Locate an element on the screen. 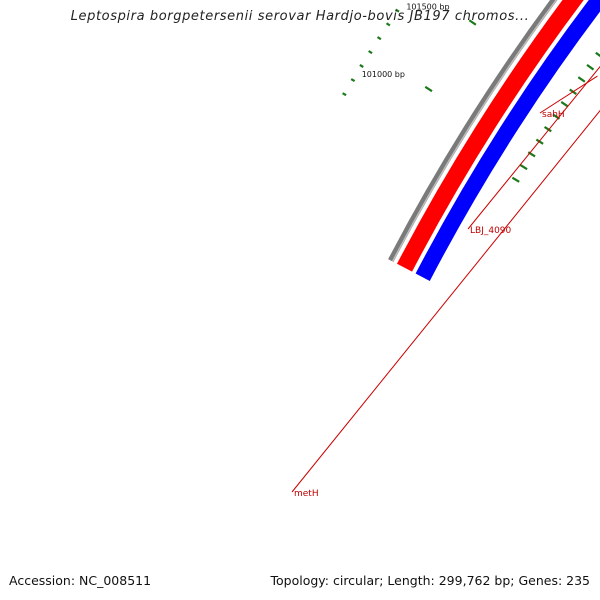 The image size is (600, 600). gene-sahH is located at coordinates (507, 140).